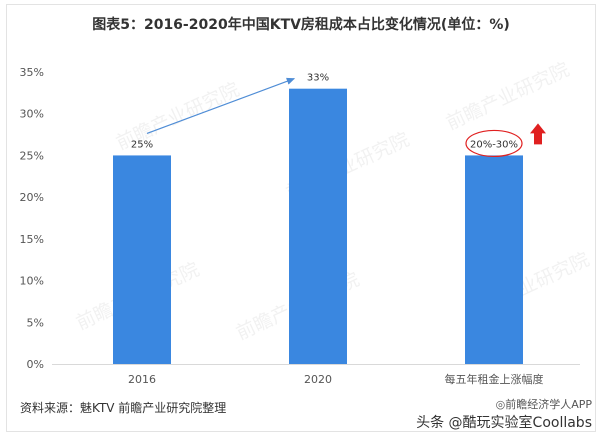 The width and height of the screenshot is (602, 438). What do you see at coordinates (497, 414) in the screenshot?
I see `credit: ◎前瞻经济学人APP 头条 @酷玩实验室Coollabs` at bounding box center [497, 414].